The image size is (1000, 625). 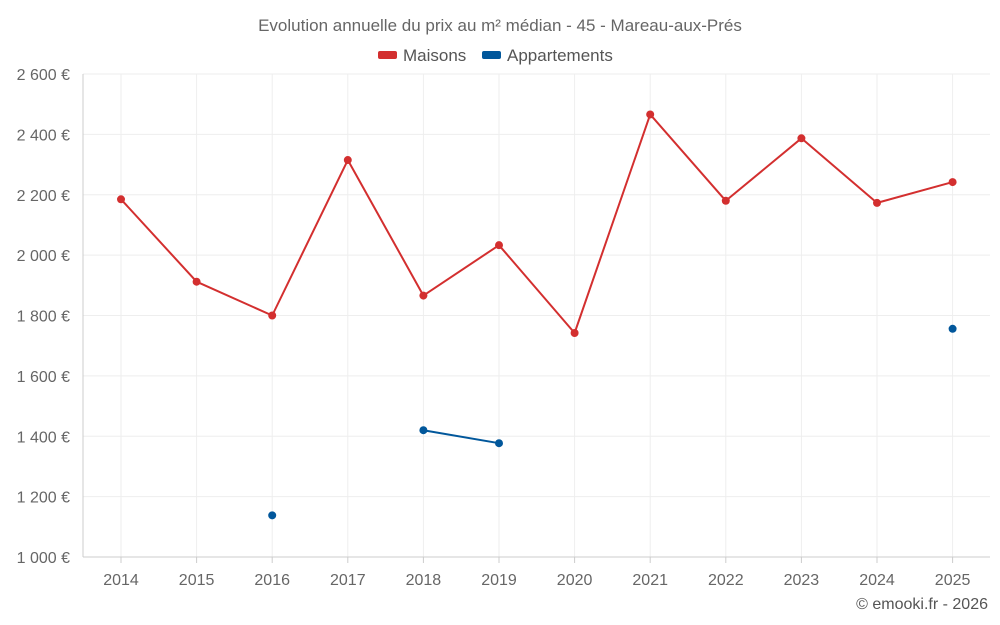 What do you see at coordinates (196, 281) in the screenshot?
I see `data-point-maisons-2015` at bounding box center [196, 281].